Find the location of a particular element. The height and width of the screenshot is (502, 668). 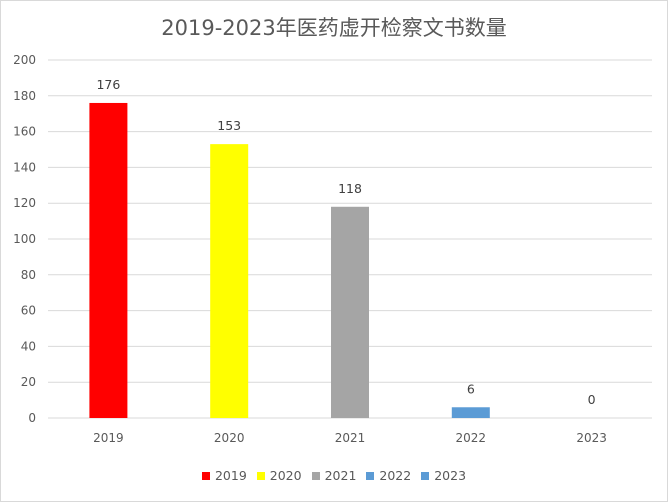

legend-item: 2019 is located at coordinates (224, 475).